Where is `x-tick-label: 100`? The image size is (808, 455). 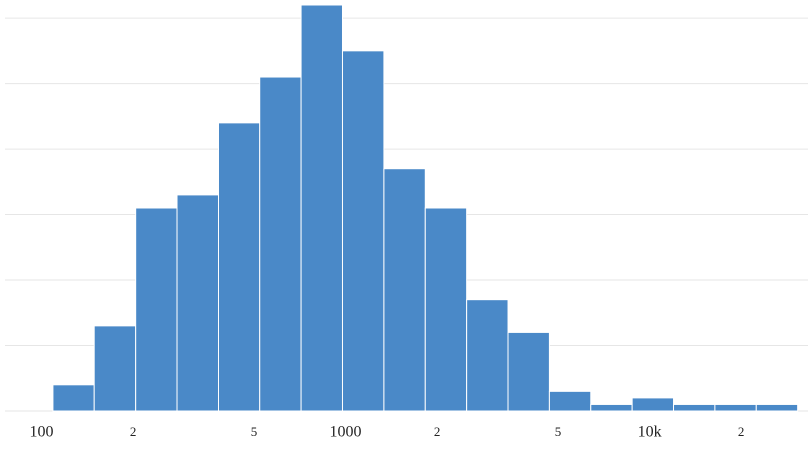 x-tick-label: 100 is located at coordinates (42, 432).